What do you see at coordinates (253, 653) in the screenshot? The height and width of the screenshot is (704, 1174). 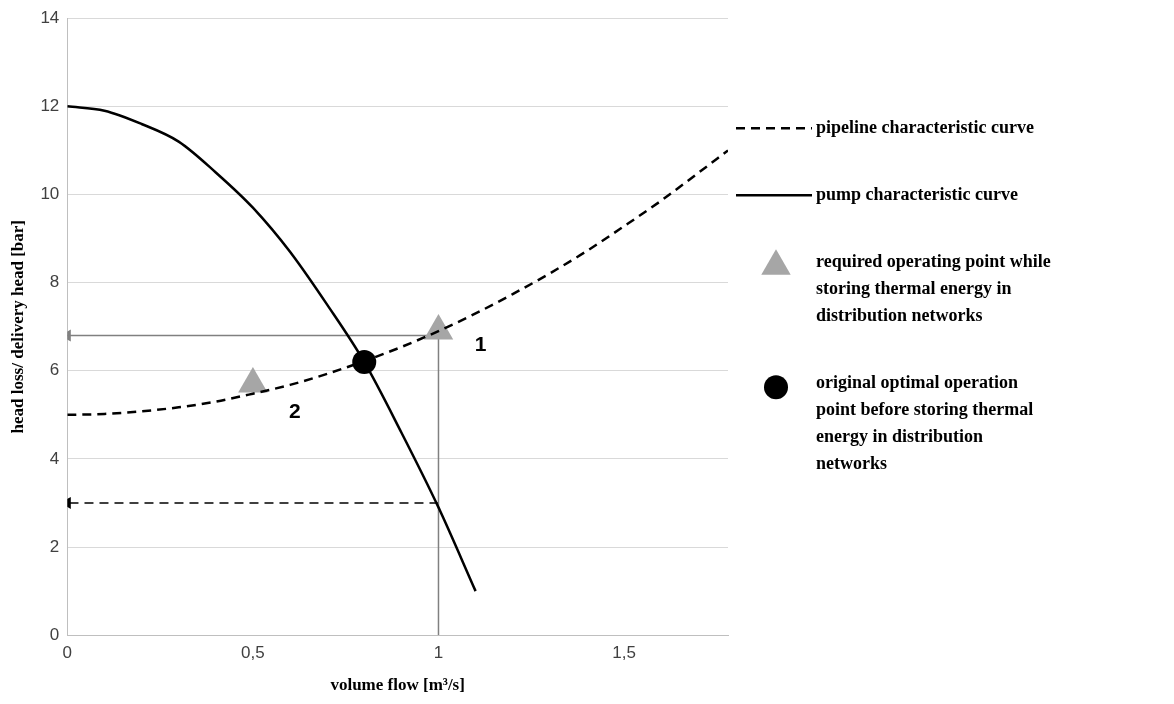 I see `x-tick-label: 0,5` at bounding box center [253, 653].